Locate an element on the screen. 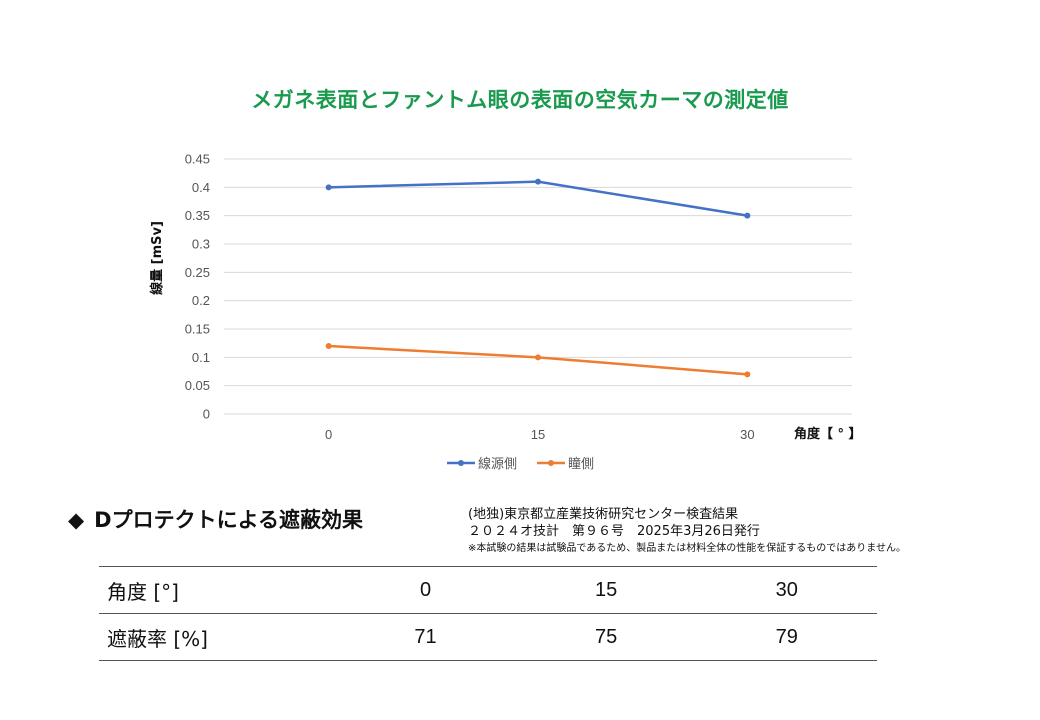  x-tick-label: 0 is located at coordinates (328, 434).